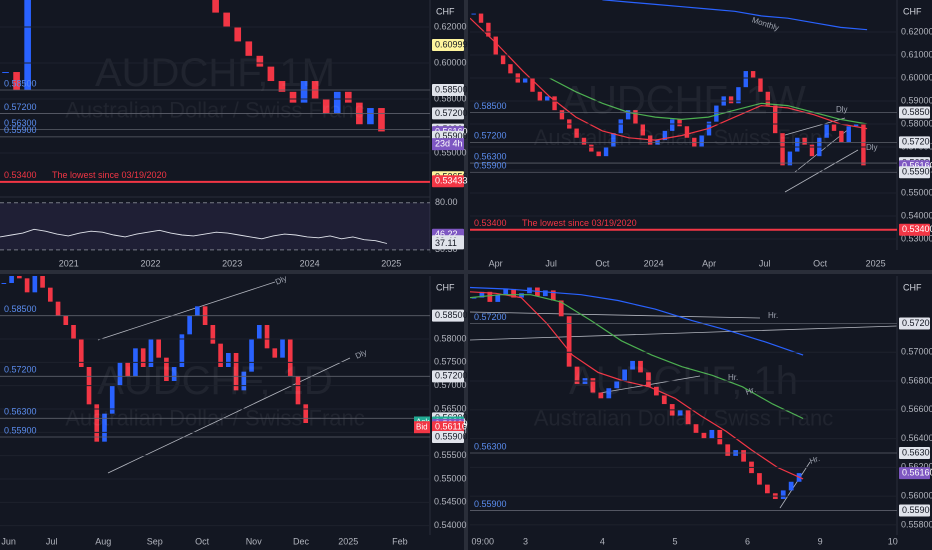  What do you see at coordinates (449, 144) in the screenshot?
I see `countdown-label: 23d 4h` at bounding box center [449, 144].